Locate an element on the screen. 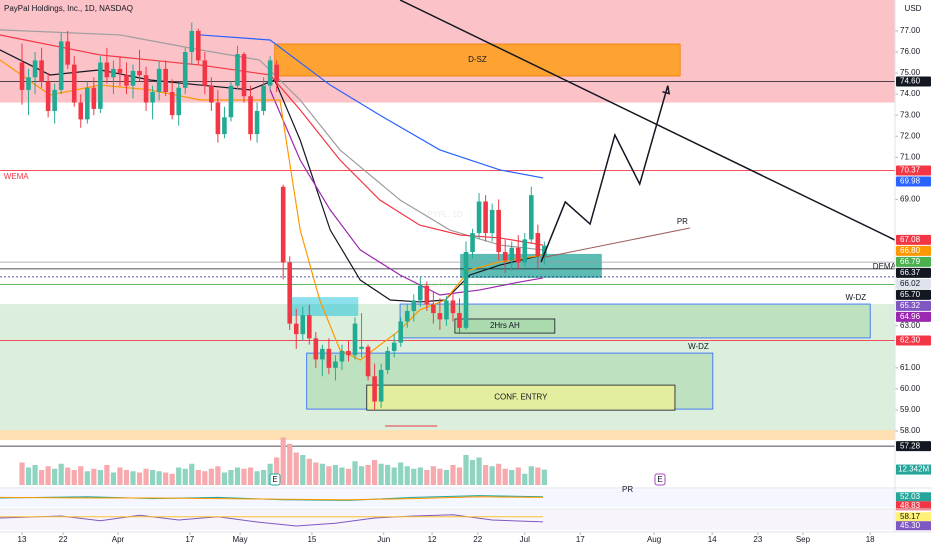  volume-tag-label: 12.342M is located at coordinates (913, 469).